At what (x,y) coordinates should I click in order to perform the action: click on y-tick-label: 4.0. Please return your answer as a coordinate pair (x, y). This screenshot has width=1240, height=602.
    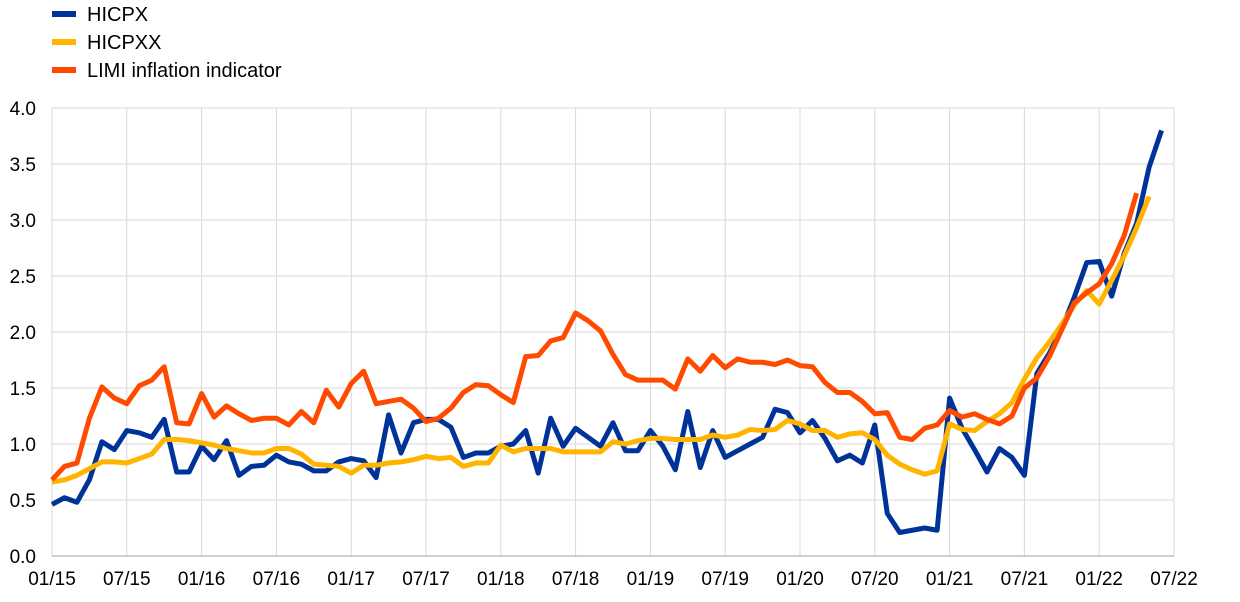
    Looking at the image, I should click on (23, 109).